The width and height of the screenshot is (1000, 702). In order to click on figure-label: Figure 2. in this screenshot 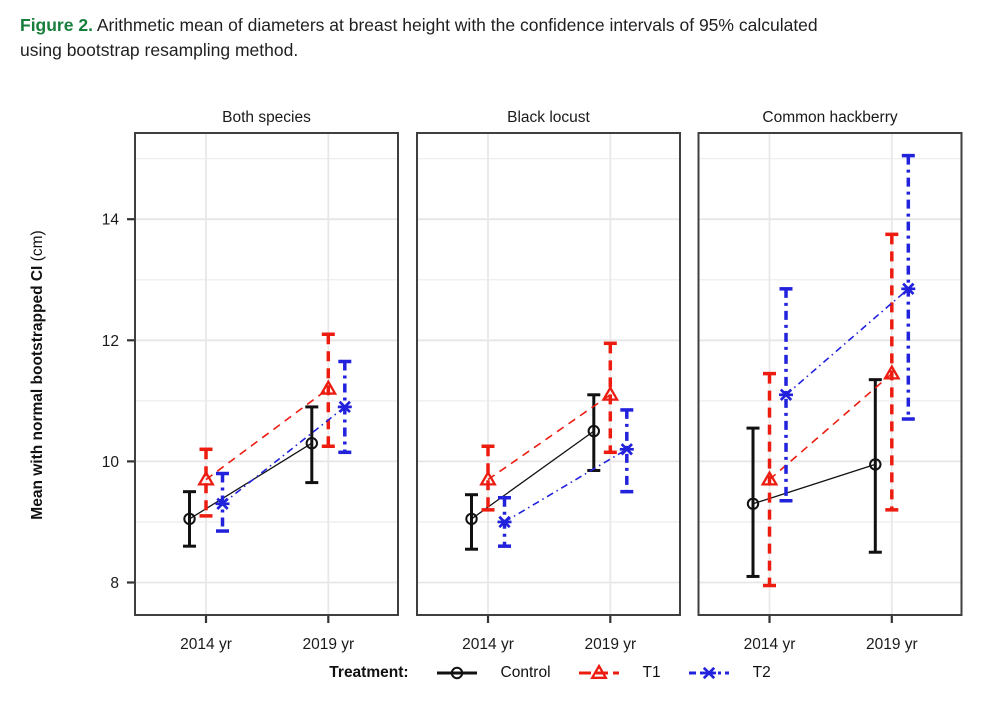, I will do `click(56, 25)`.